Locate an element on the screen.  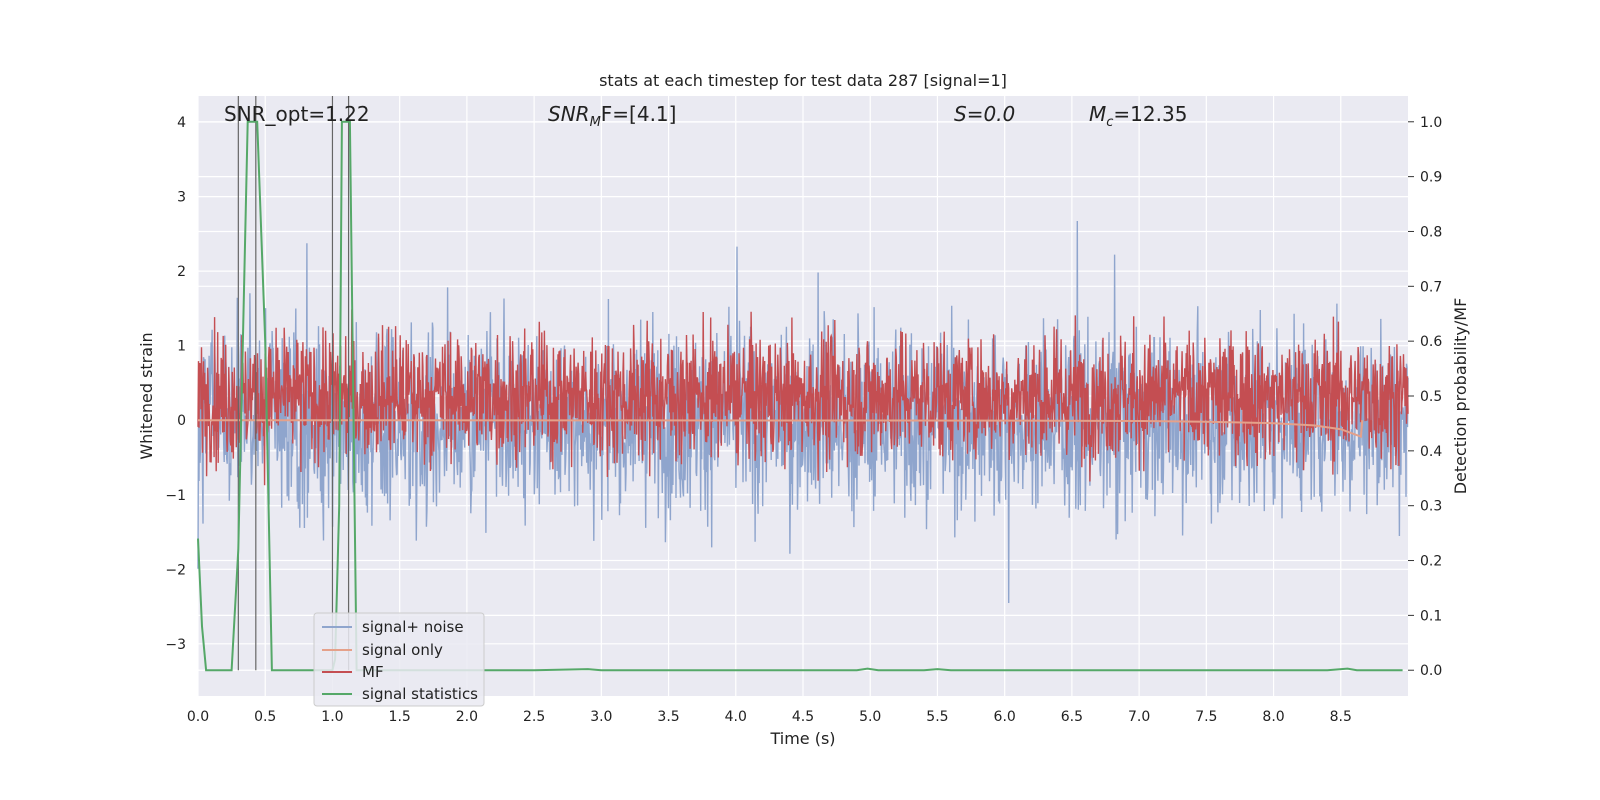
x-tick-label: 1.0 is located at coordinates (332, 717).